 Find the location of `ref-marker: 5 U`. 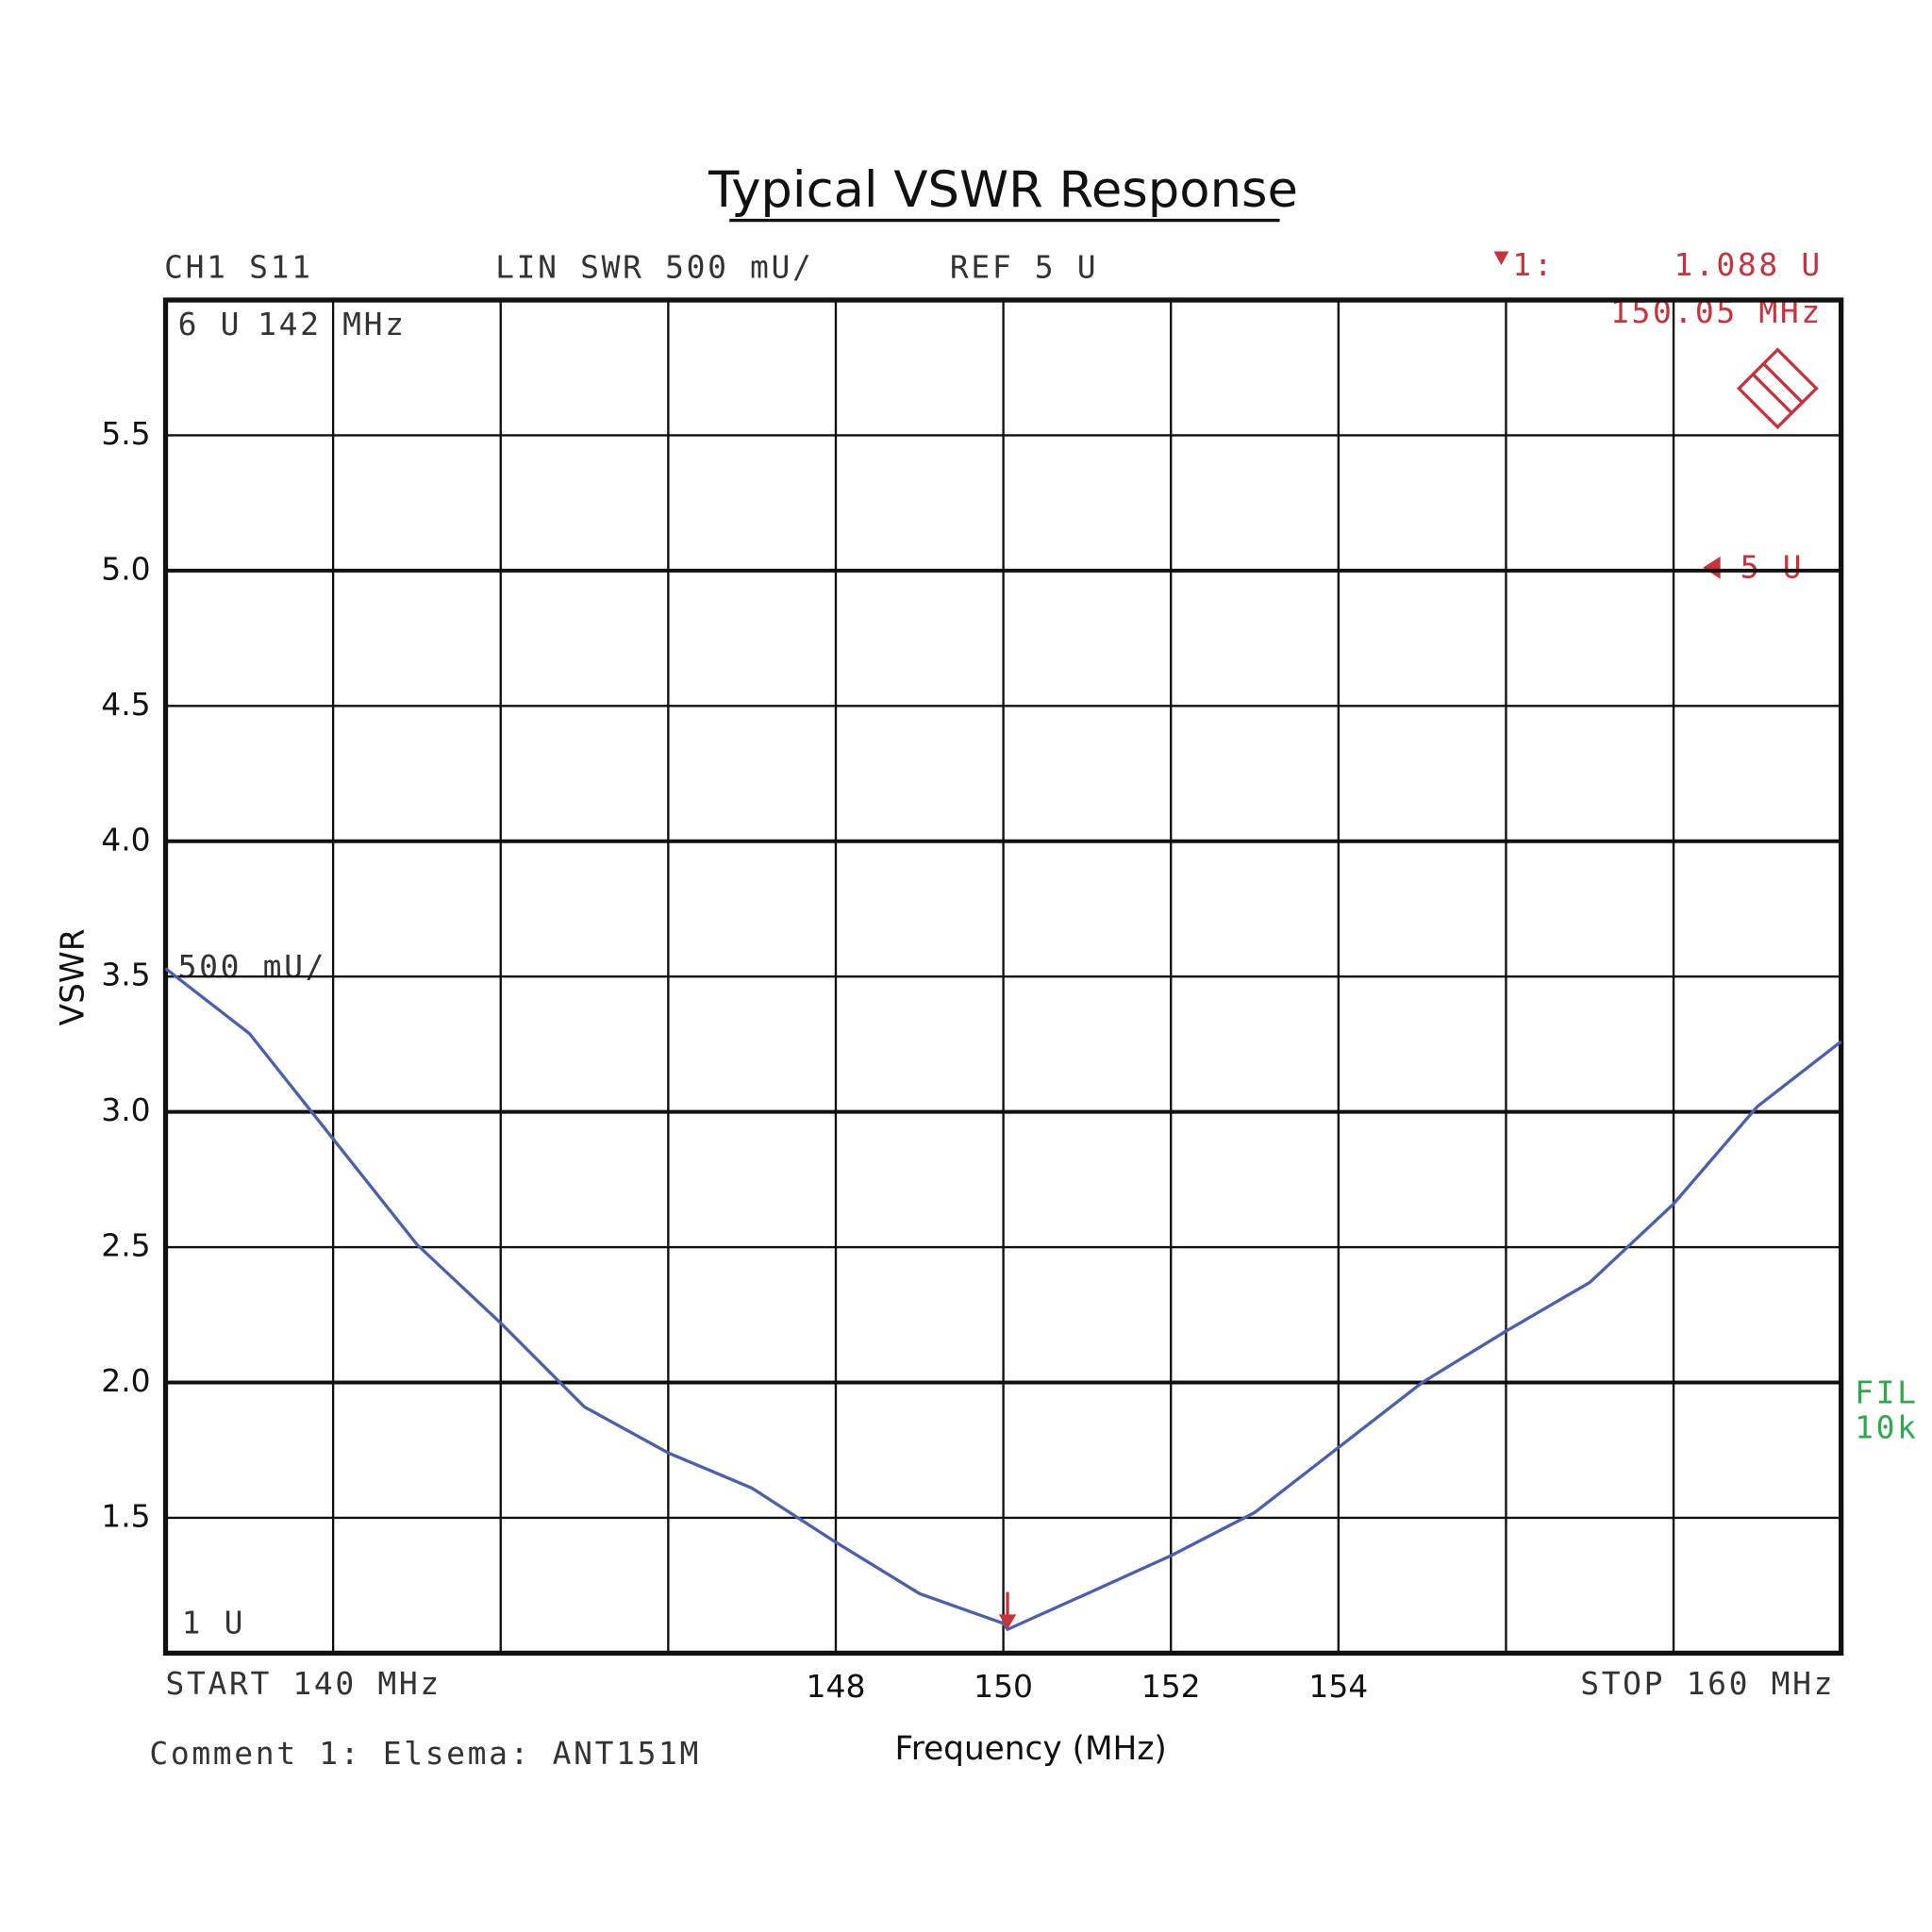

ref-marker: 5 U is located at coordinates (1772, 567).